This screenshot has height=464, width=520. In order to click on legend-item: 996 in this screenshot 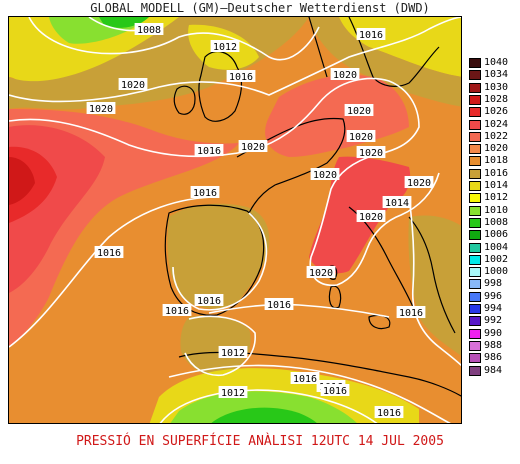, I will do `click(494, 296)`.